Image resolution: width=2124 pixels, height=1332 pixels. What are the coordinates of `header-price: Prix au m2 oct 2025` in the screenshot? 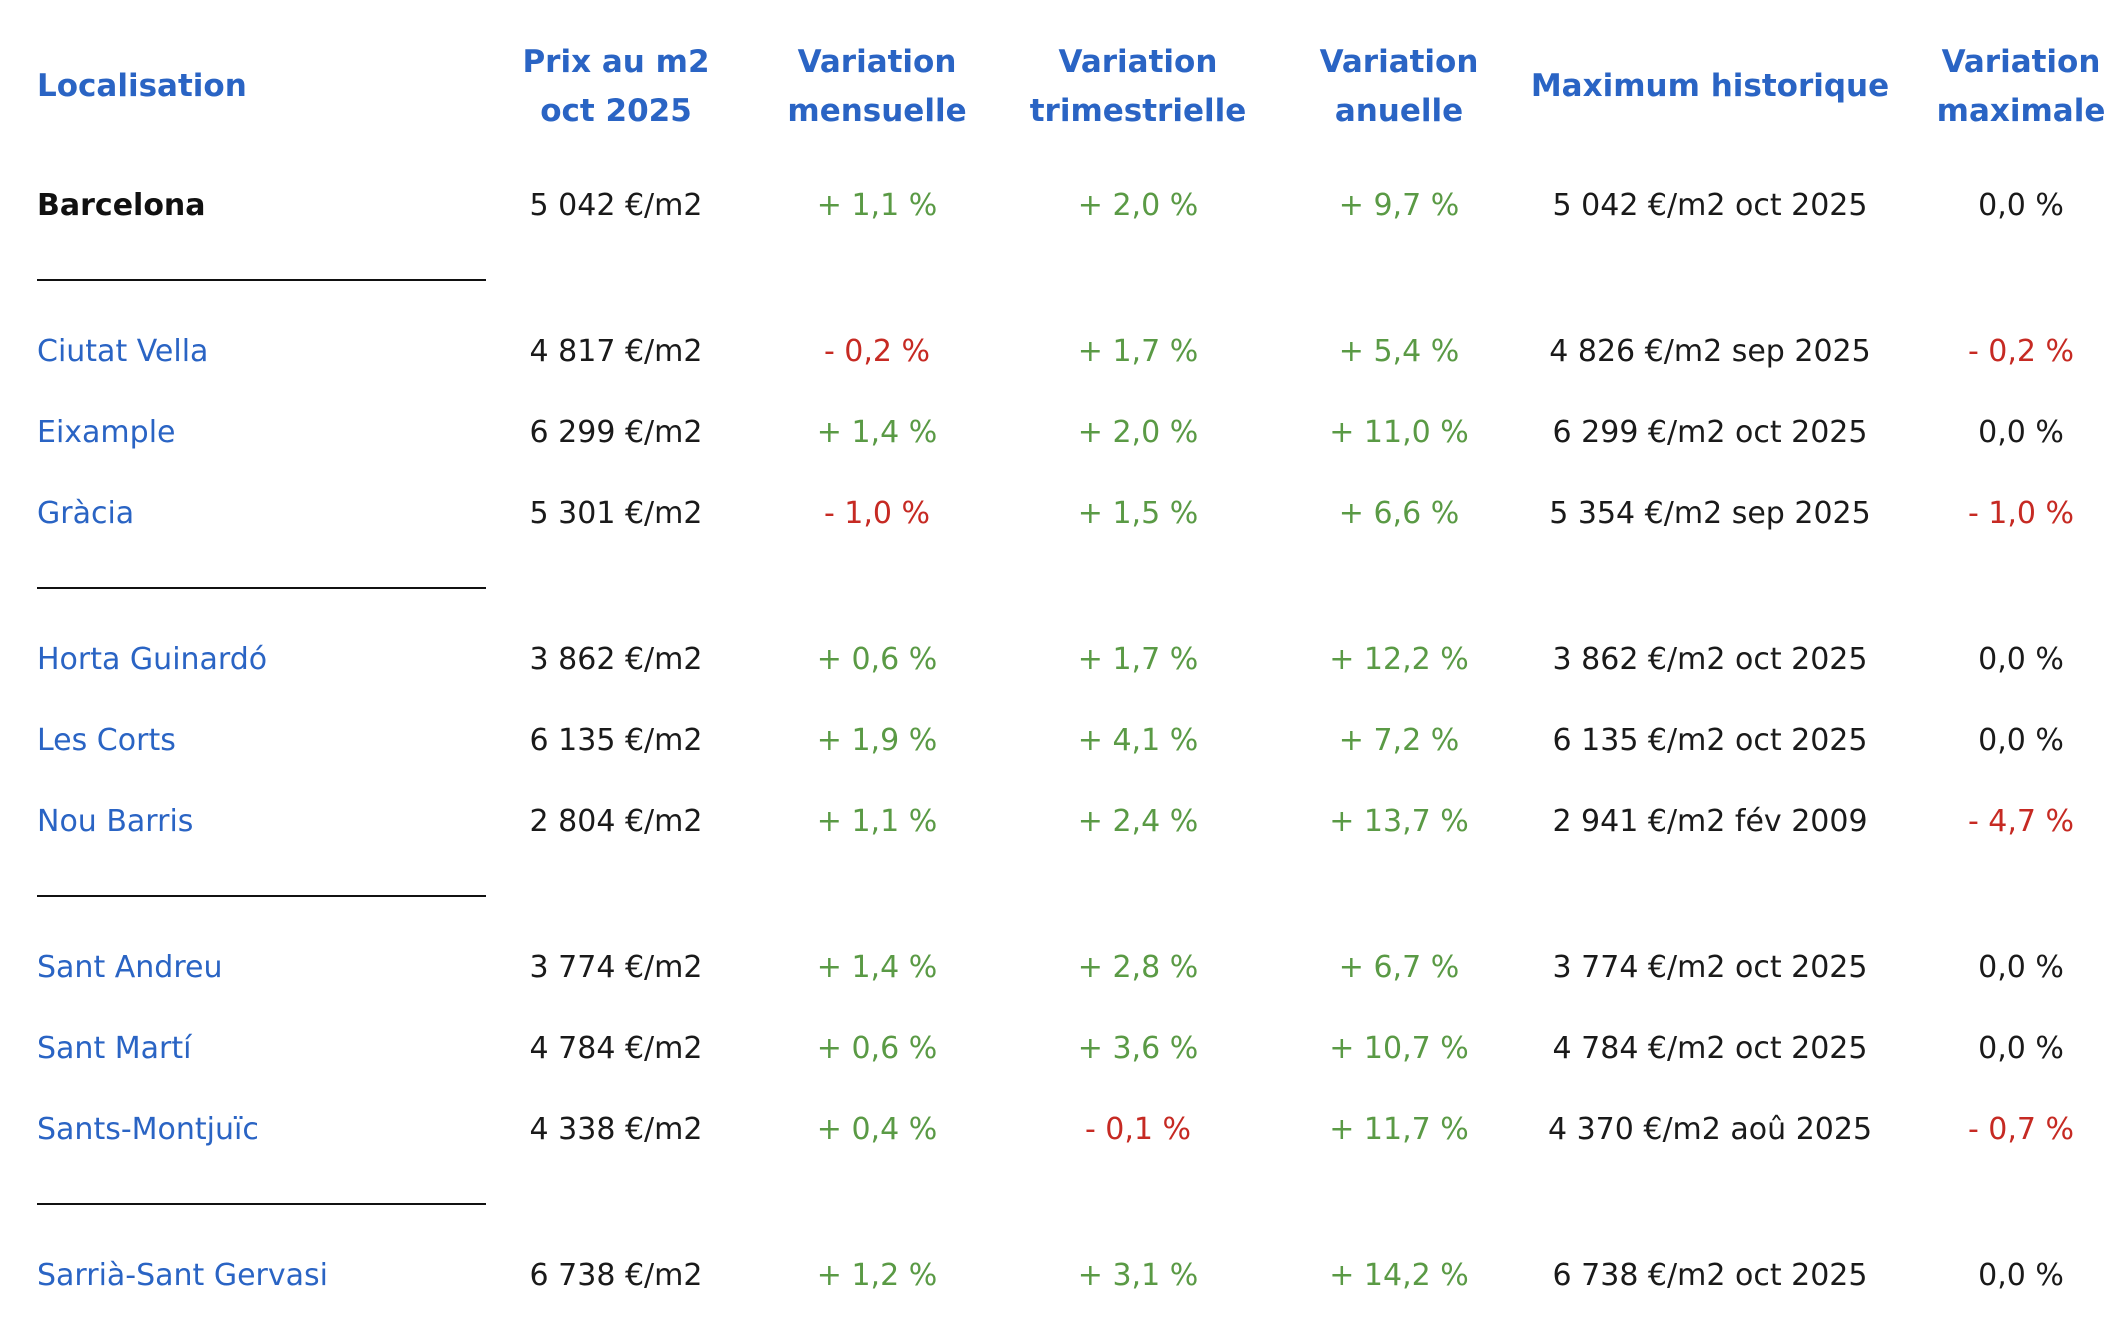 It's located at (616, 86).